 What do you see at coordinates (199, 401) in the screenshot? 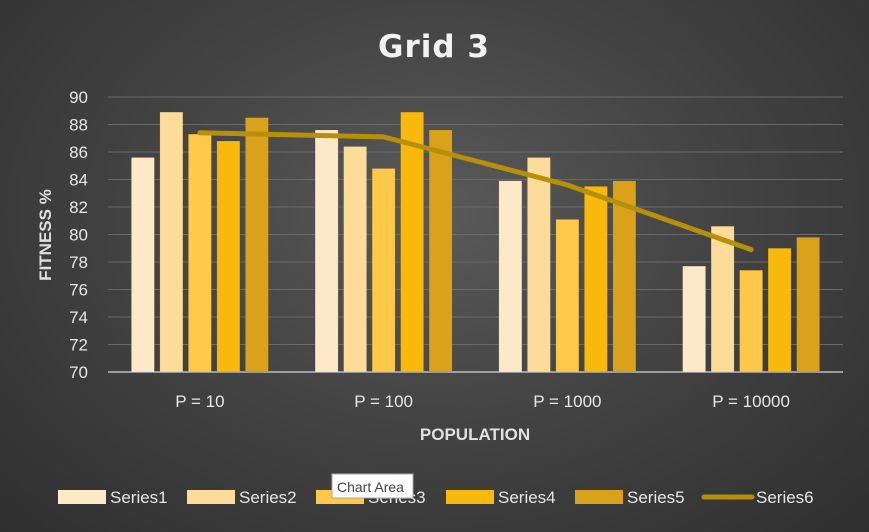
I see `x-category-label: P = 10` at bounding box center [199, 401].